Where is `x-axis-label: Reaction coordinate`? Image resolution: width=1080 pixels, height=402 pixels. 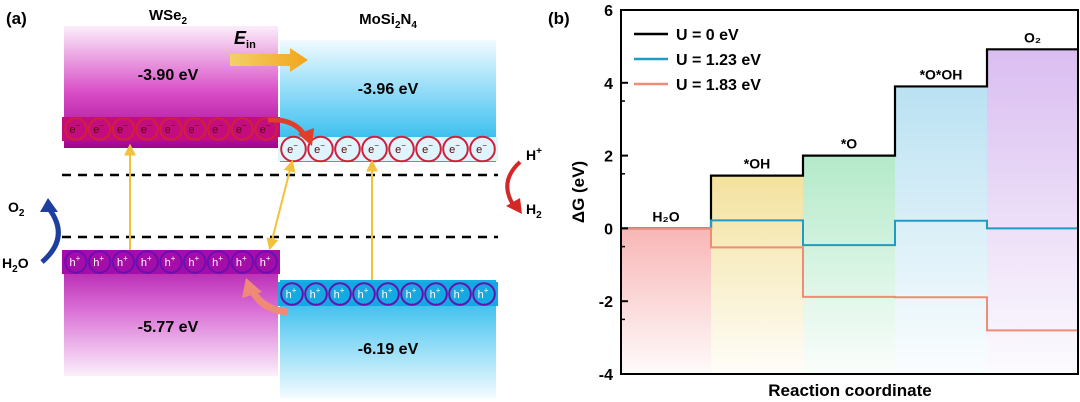
x-axis-label: Reaction coordinate is located at coordinates (849, 390).